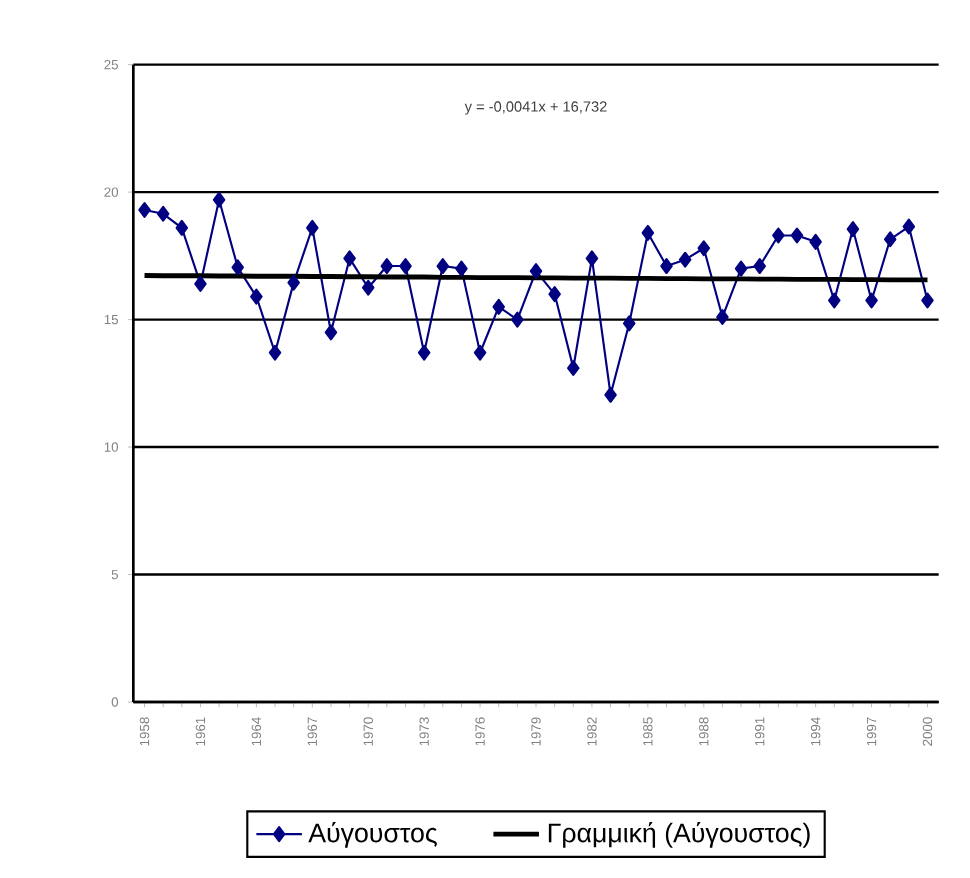  Describe the element at coordinates (679, 835) in the screenshot. I see `legend-label: Γραμμική (Αύγουστος)` at that location.